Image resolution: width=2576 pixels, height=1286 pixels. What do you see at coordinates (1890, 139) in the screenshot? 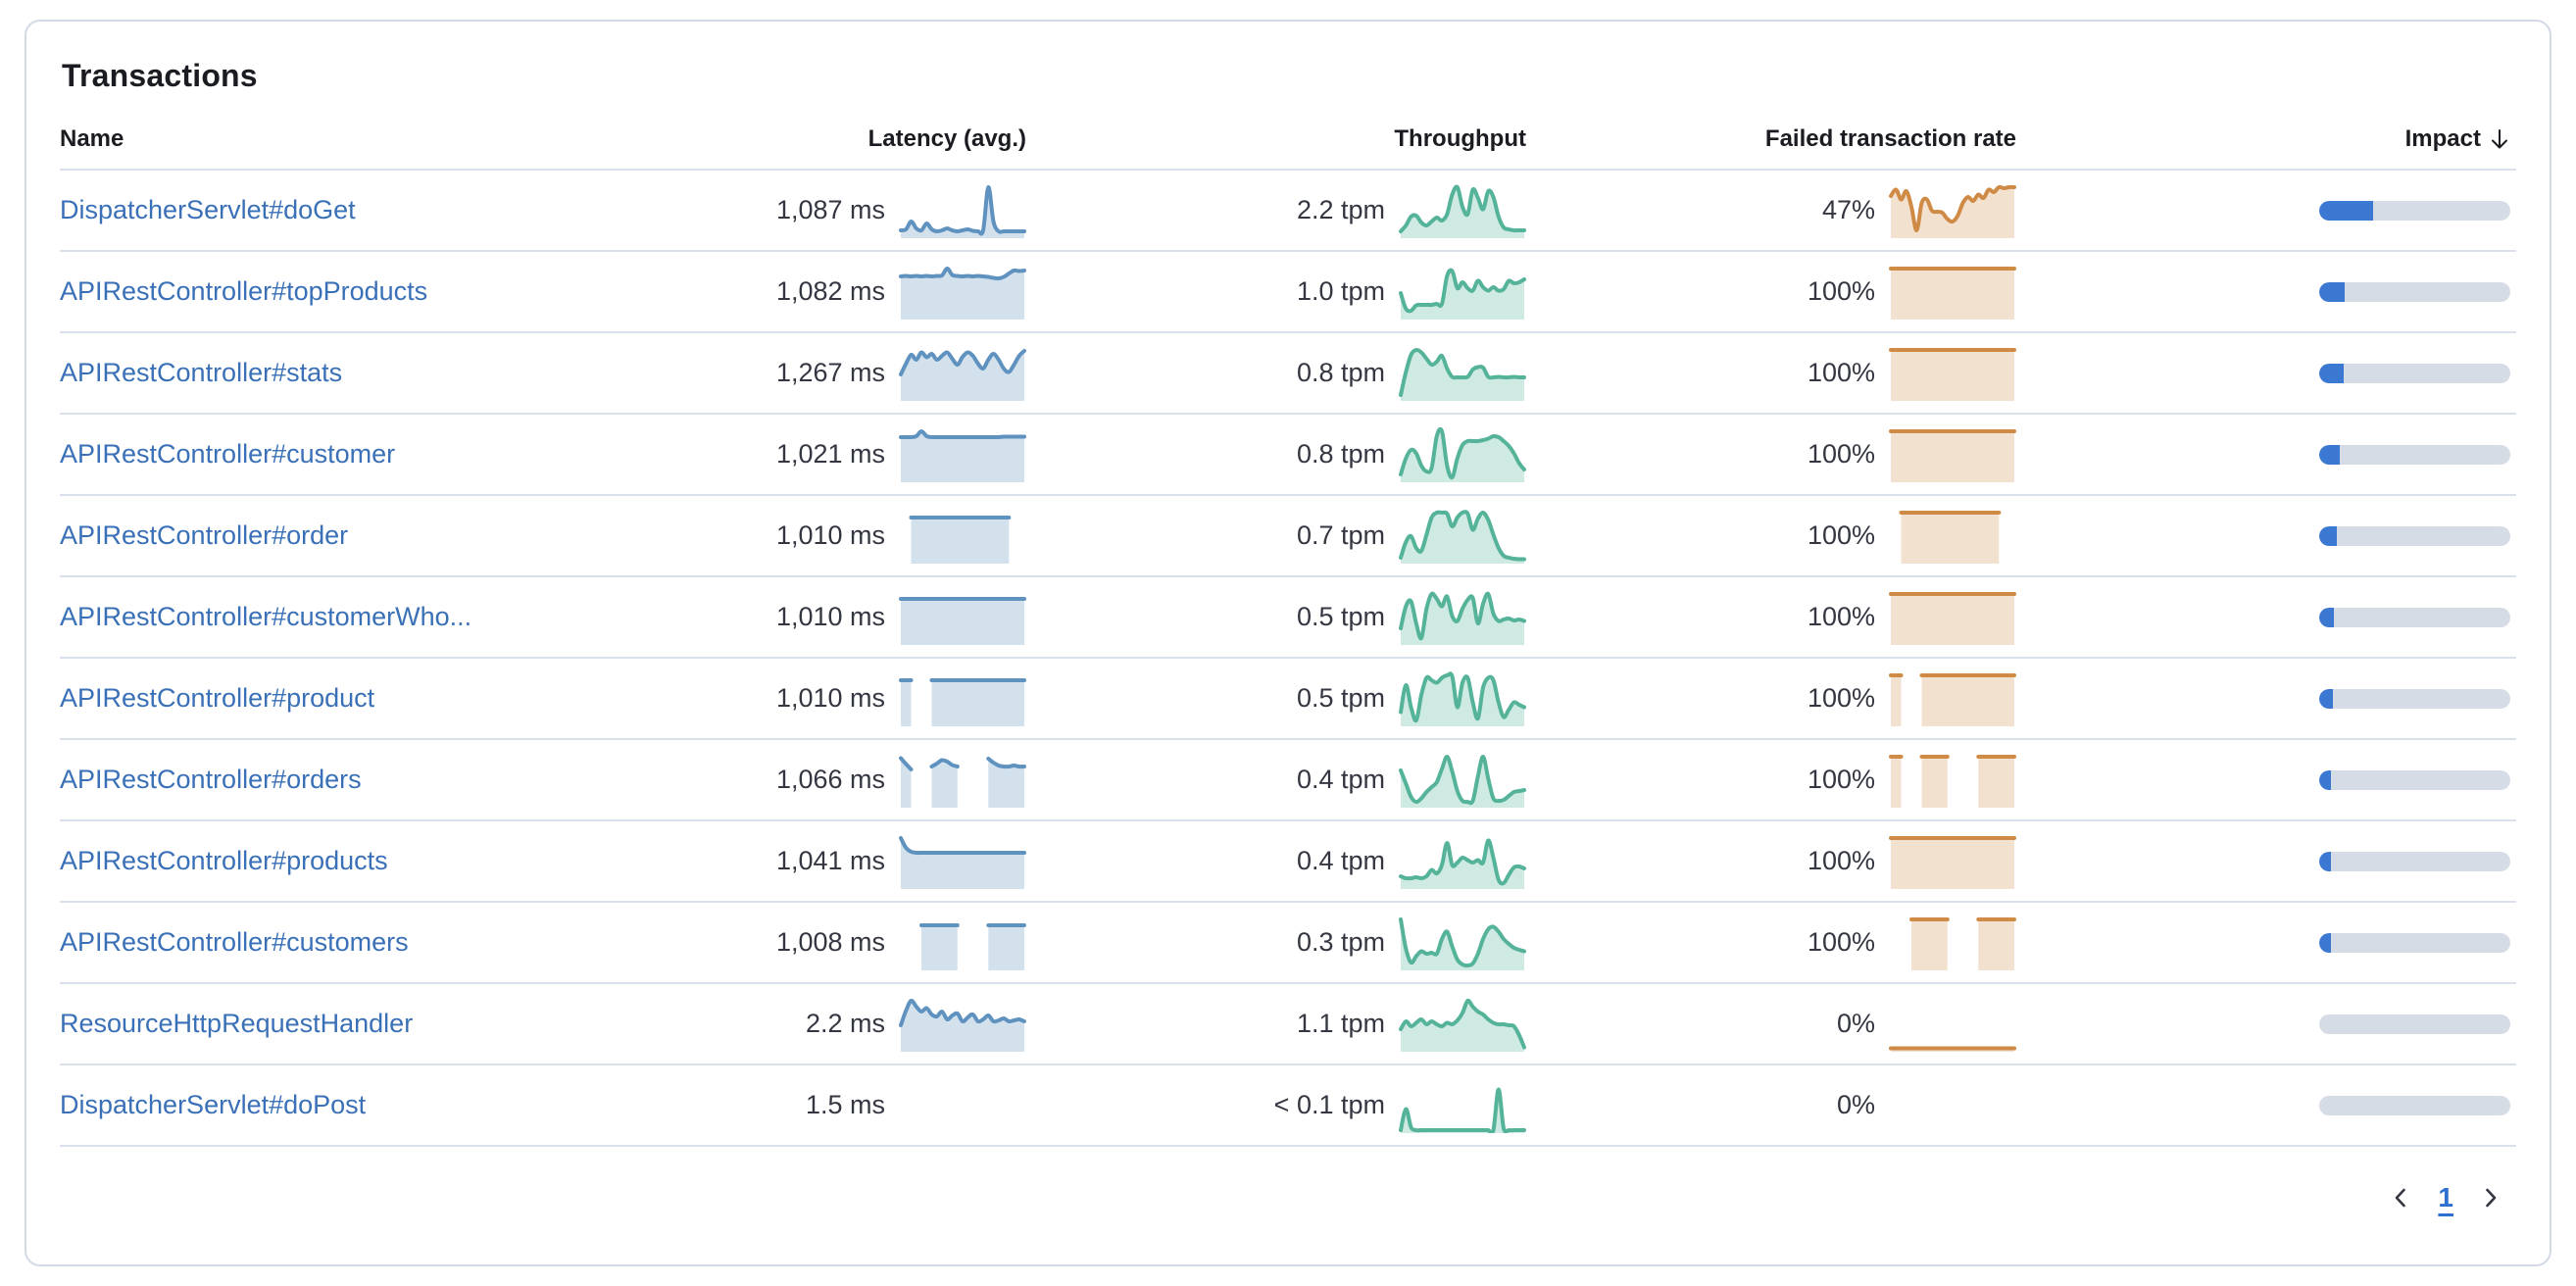
I see `column-header-failed-rate: Failed transaction rate` at bounding box center [1890, 139].